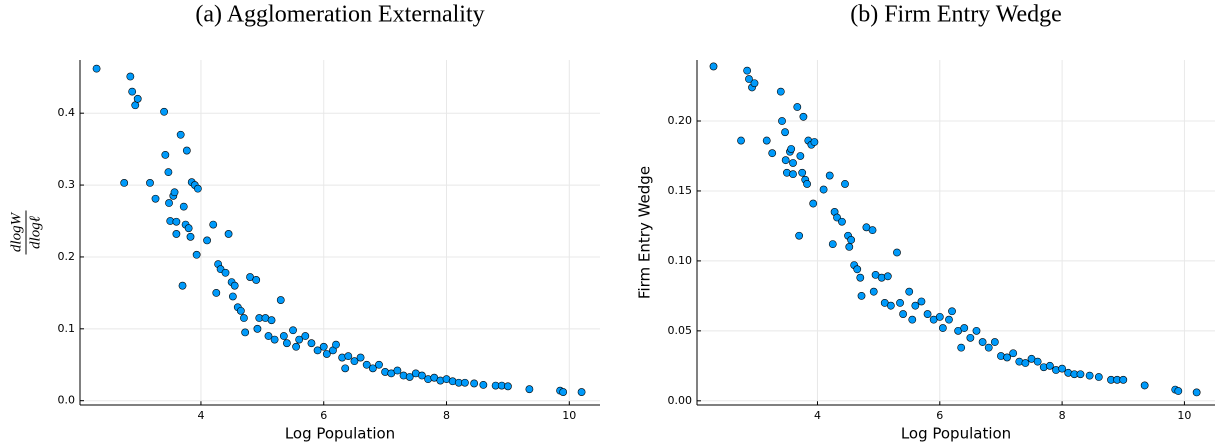 This screenshot has height=448, width=1220. I want to click on y-tick-label: 0.10, so click(680, 260).